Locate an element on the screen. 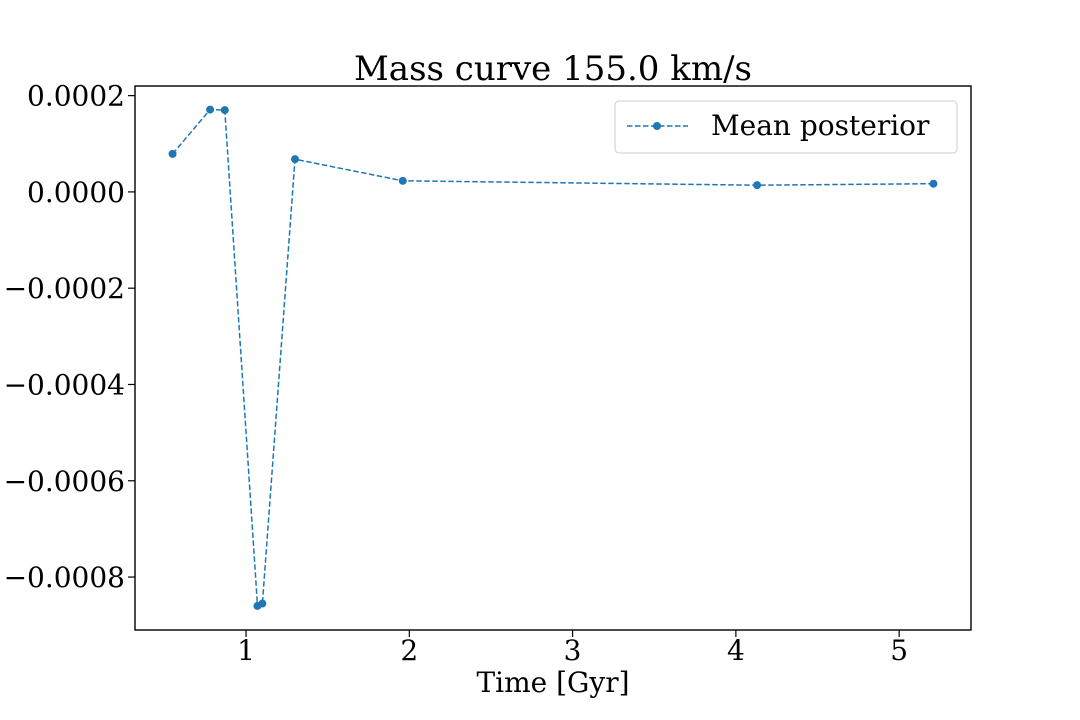  y-axis-ticks: 0.0002 0.0000 −0.0002 −0.0004 −0.0006 −0.0008 is located at coordinates (69, 337).